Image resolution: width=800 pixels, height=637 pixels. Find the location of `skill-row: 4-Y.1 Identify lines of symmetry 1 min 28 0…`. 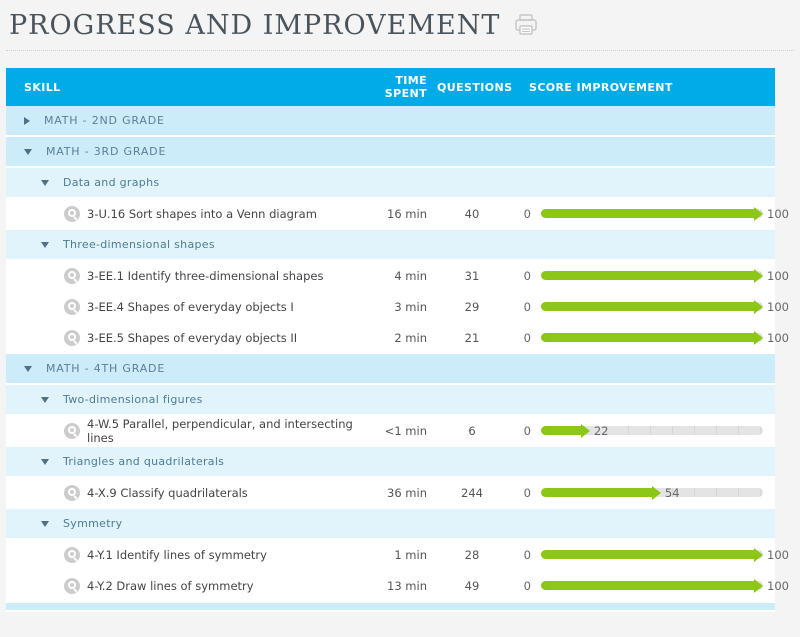

skill-row: 4-Y.1 Identify lines of symmetry 1 min 28 0… is located at coordinates (397, 555).